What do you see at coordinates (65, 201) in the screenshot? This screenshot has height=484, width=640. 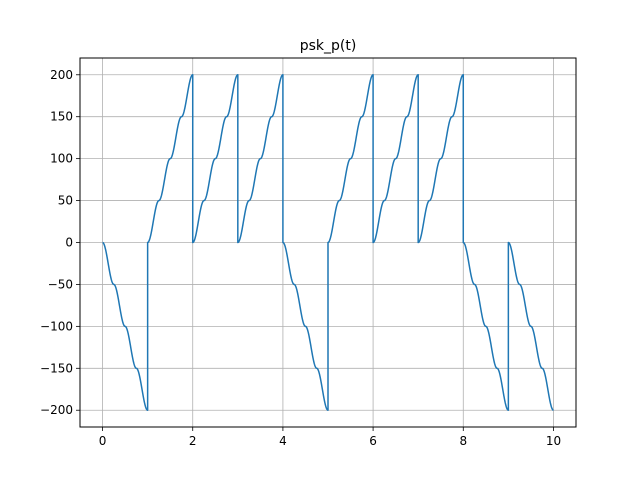 I see `y-tick-label: 50` at bounding box center [65, 201].